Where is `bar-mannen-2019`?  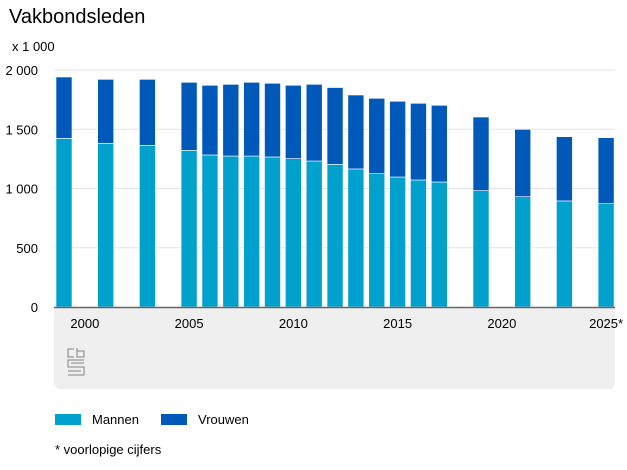 bar-mannen-2019 is located at coordinates (481, 249).